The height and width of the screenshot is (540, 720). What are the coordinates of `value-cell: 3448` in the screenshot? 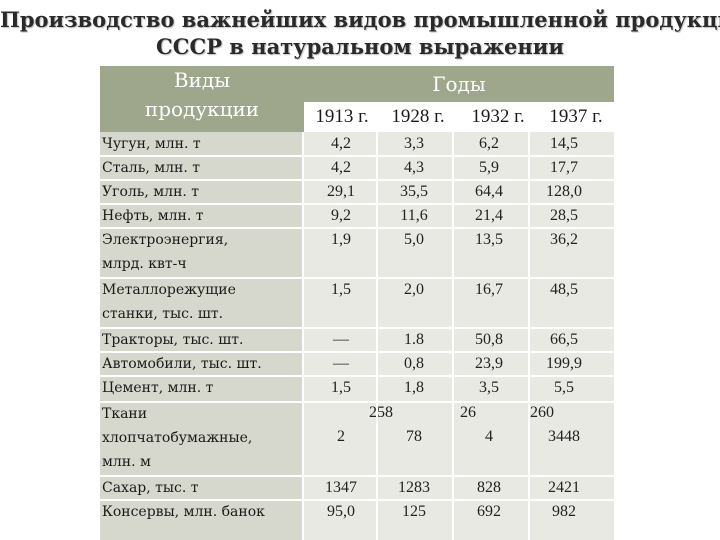 It's located at (564, 436).